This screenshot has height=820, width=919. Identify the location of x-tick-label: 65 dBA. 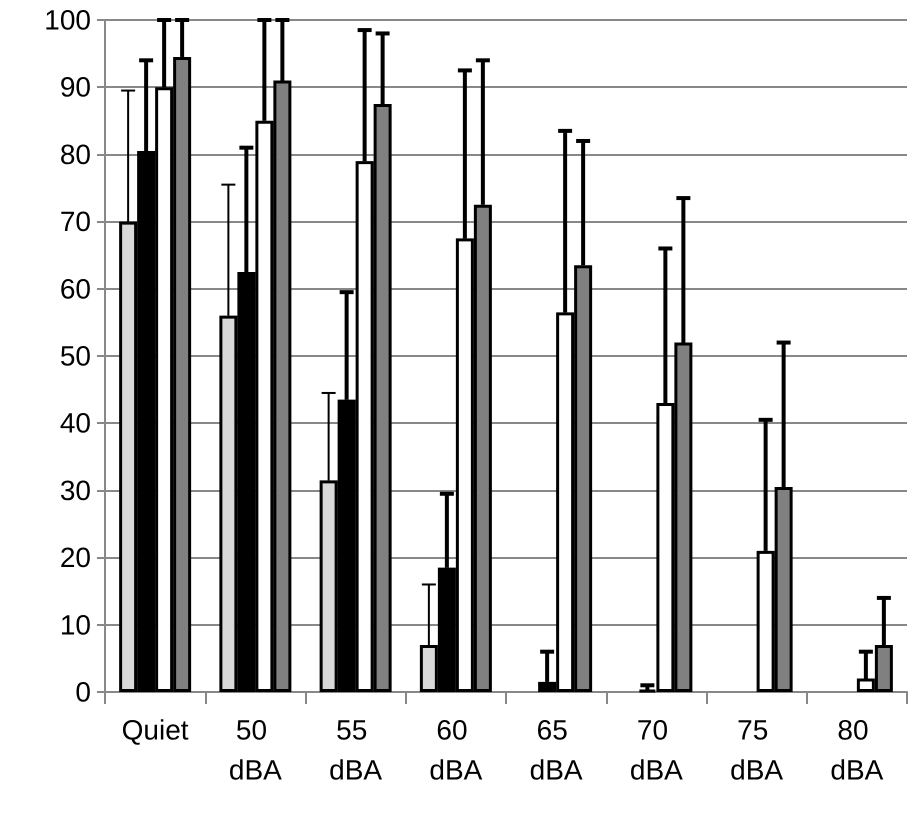
(556, 750).